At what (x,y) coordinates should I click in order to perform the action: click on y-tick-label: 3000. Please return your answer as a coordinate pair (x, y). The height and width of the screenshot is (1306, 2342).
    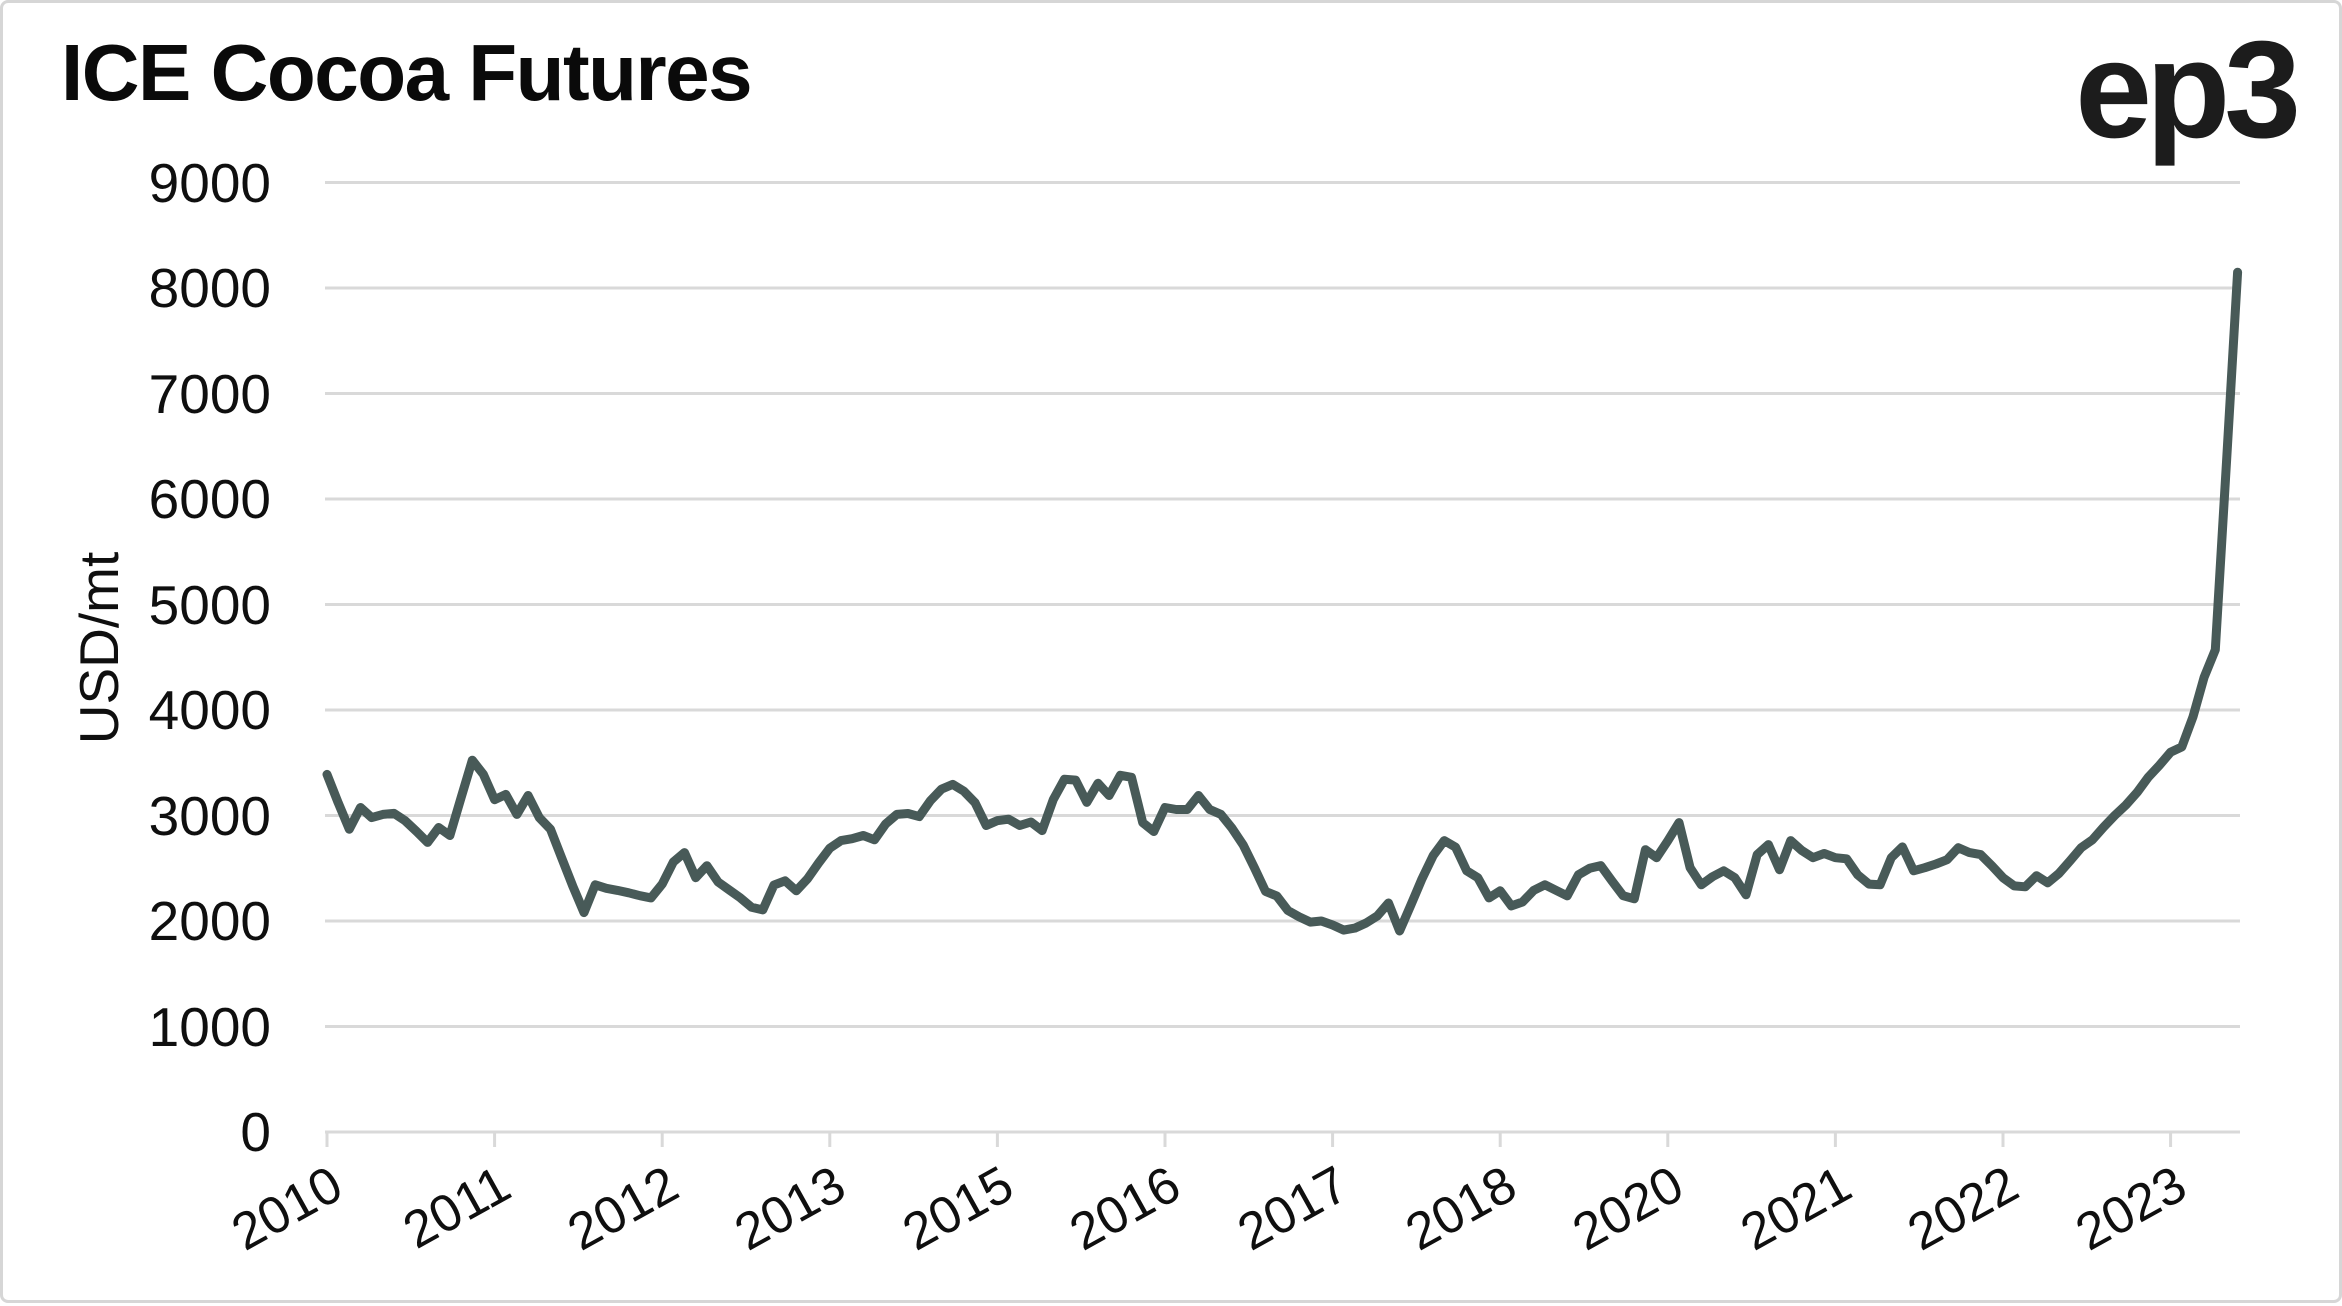
    Looking at the image, I should click on (209, 815).